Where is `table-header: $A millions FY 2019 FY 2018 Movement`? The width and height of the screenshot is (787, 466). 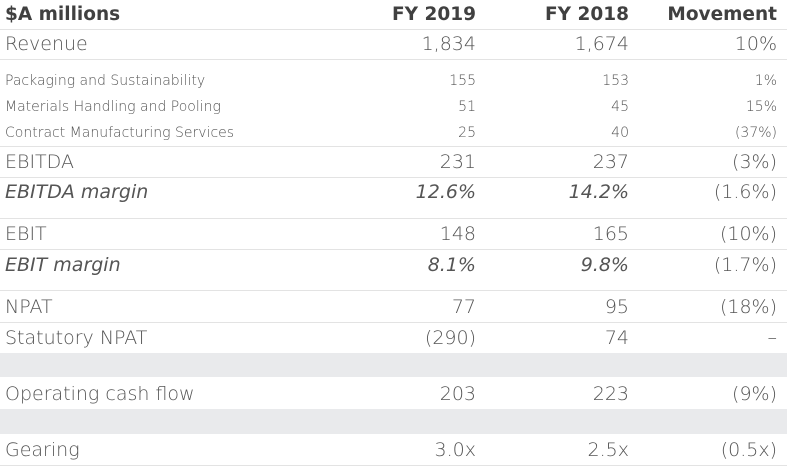
table-header: $A millions FY 2019 FY 2018 Movement is located at coordinates (393, 15).